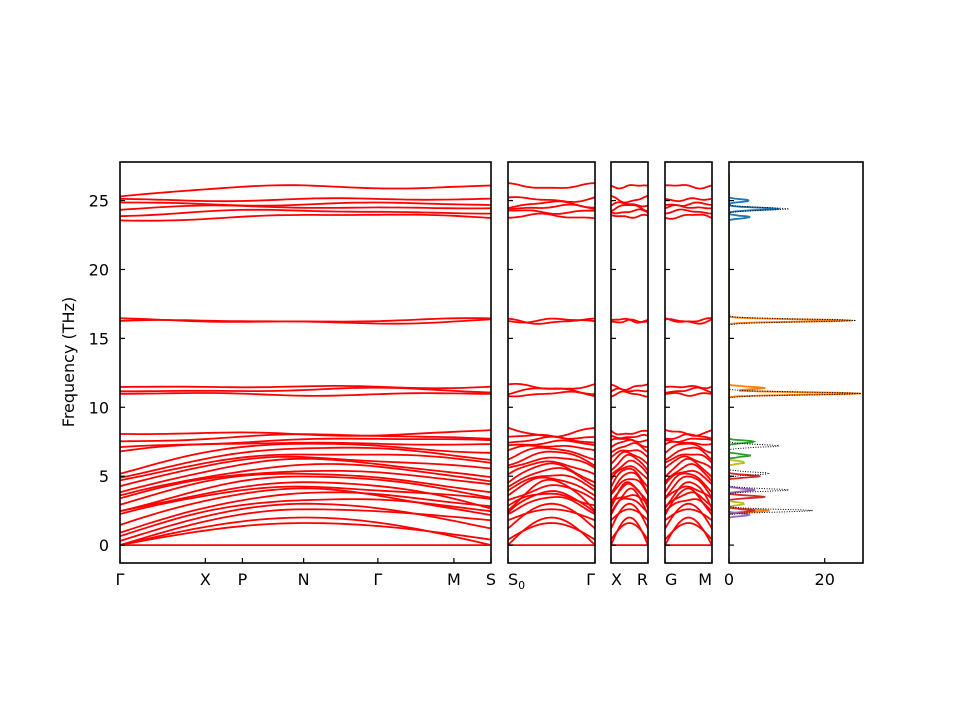 This screenshot has height=720, width=960. What do you see at coordinates (104, 545) in the screenshot?
I see `y-tick-label: 0` at bounding box center [104, 545].